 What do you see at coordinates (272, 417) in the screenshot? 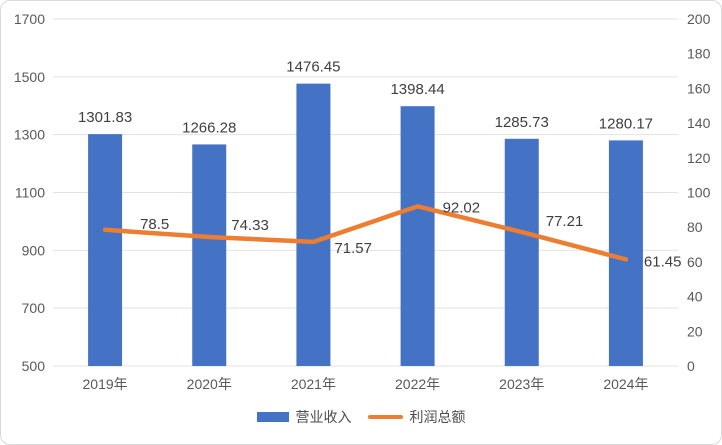
I see `bar-series-swatch` at bounding box center [272, 417].